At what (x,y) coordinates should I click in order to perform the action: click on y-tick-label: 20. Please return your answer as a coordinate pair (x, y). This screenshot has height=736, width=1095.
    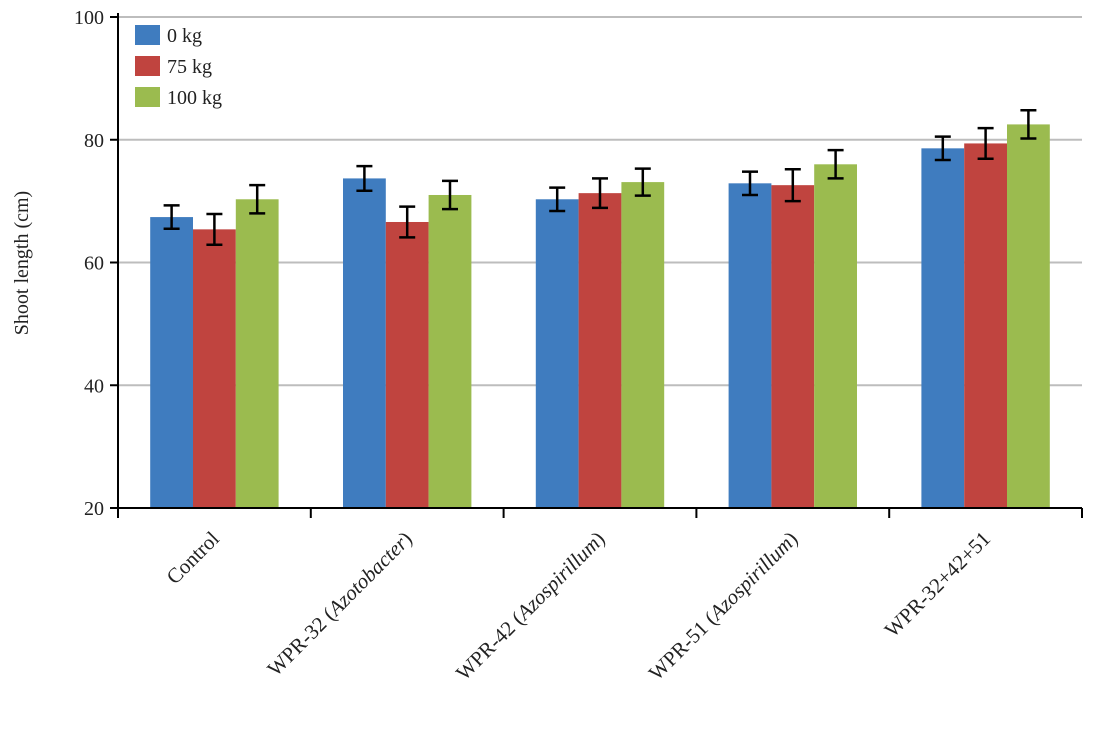
    Looking at the image, I should click on (94, 509).